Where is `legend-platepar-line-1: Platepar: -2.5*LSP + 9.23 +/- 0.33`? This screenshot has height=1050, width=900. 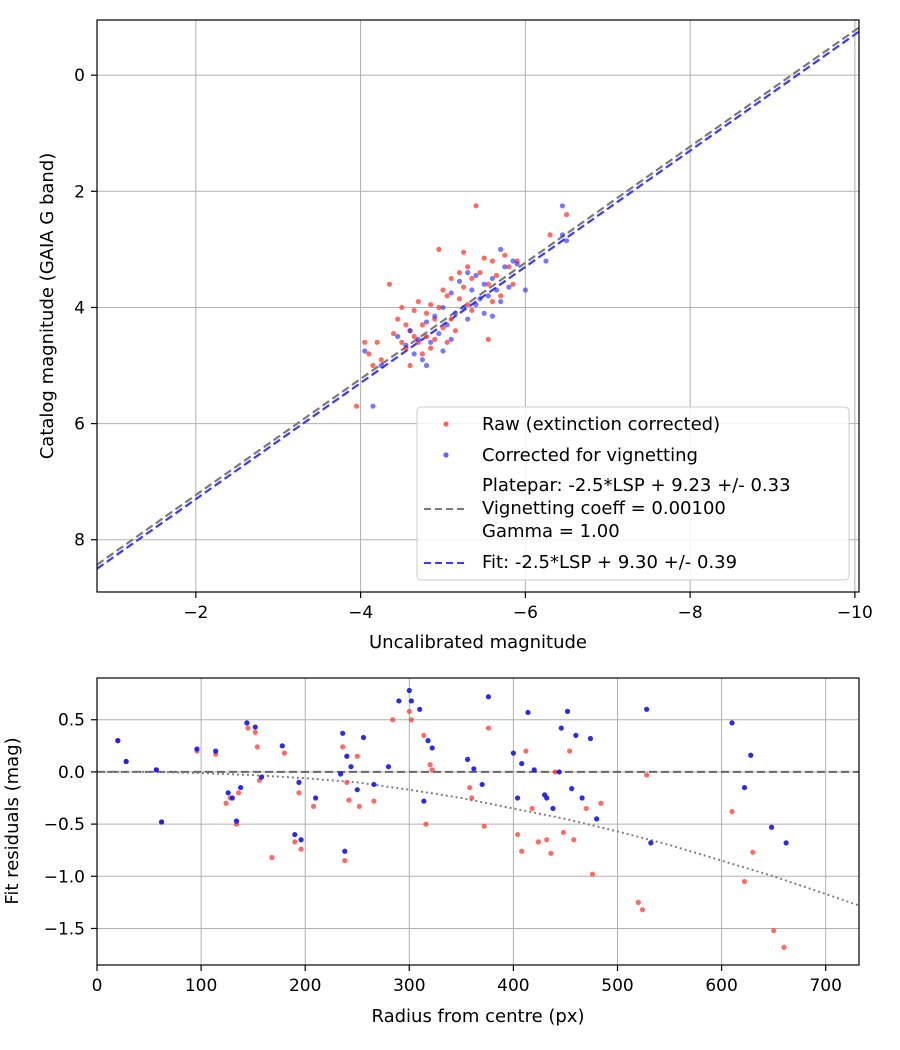 legend-platepar-line-1: Platepar: -2.5*LSP + 9.23 +/- 0.33 is located at coordinates (636, 485).